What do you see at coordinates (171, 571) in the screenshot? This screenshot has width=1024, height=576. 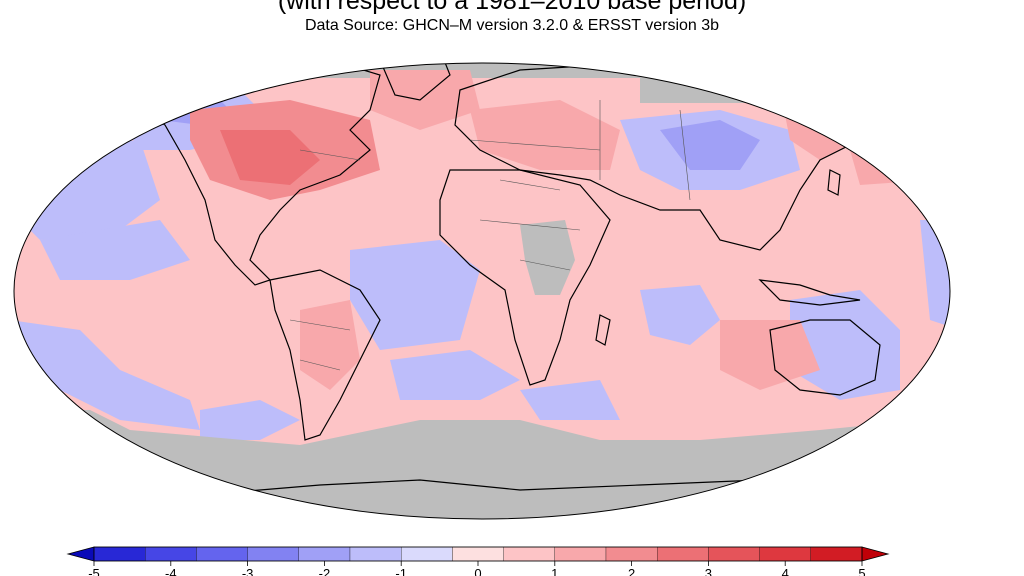 I see `legend-tick-label: -4` at bounding box center [171, 571].